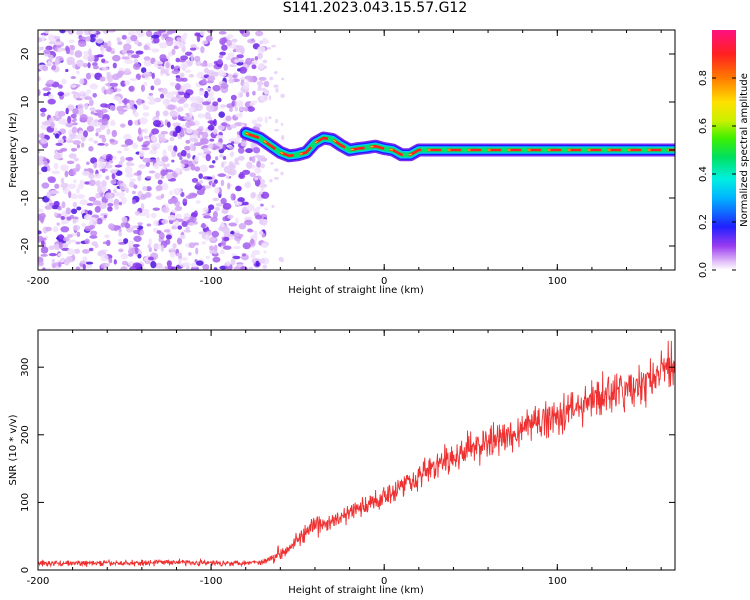 This screenshot has width=750, height=600. I want to click on colorbar-tick-label: 0.0, so click(703, 270).